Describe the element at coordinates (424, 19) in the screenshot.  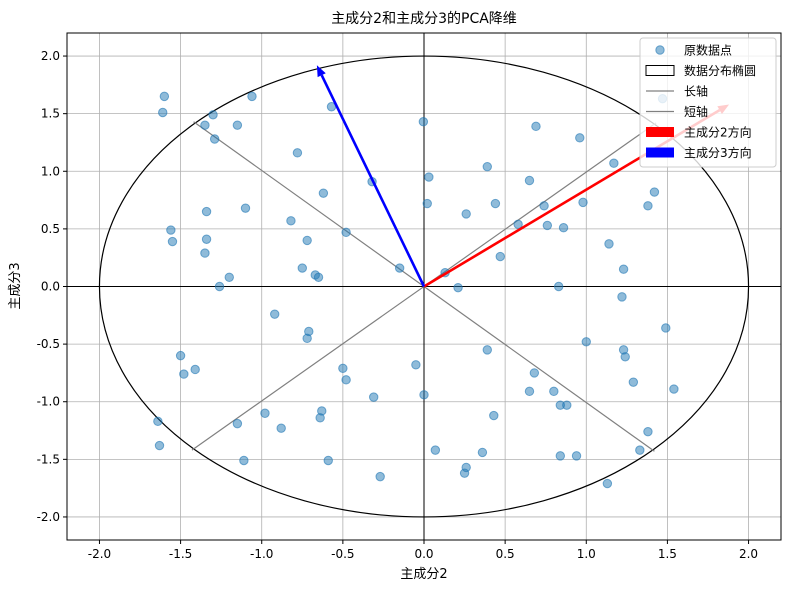
I see `chart-title: 主成分2和主成分3的PCA降维` at that location.